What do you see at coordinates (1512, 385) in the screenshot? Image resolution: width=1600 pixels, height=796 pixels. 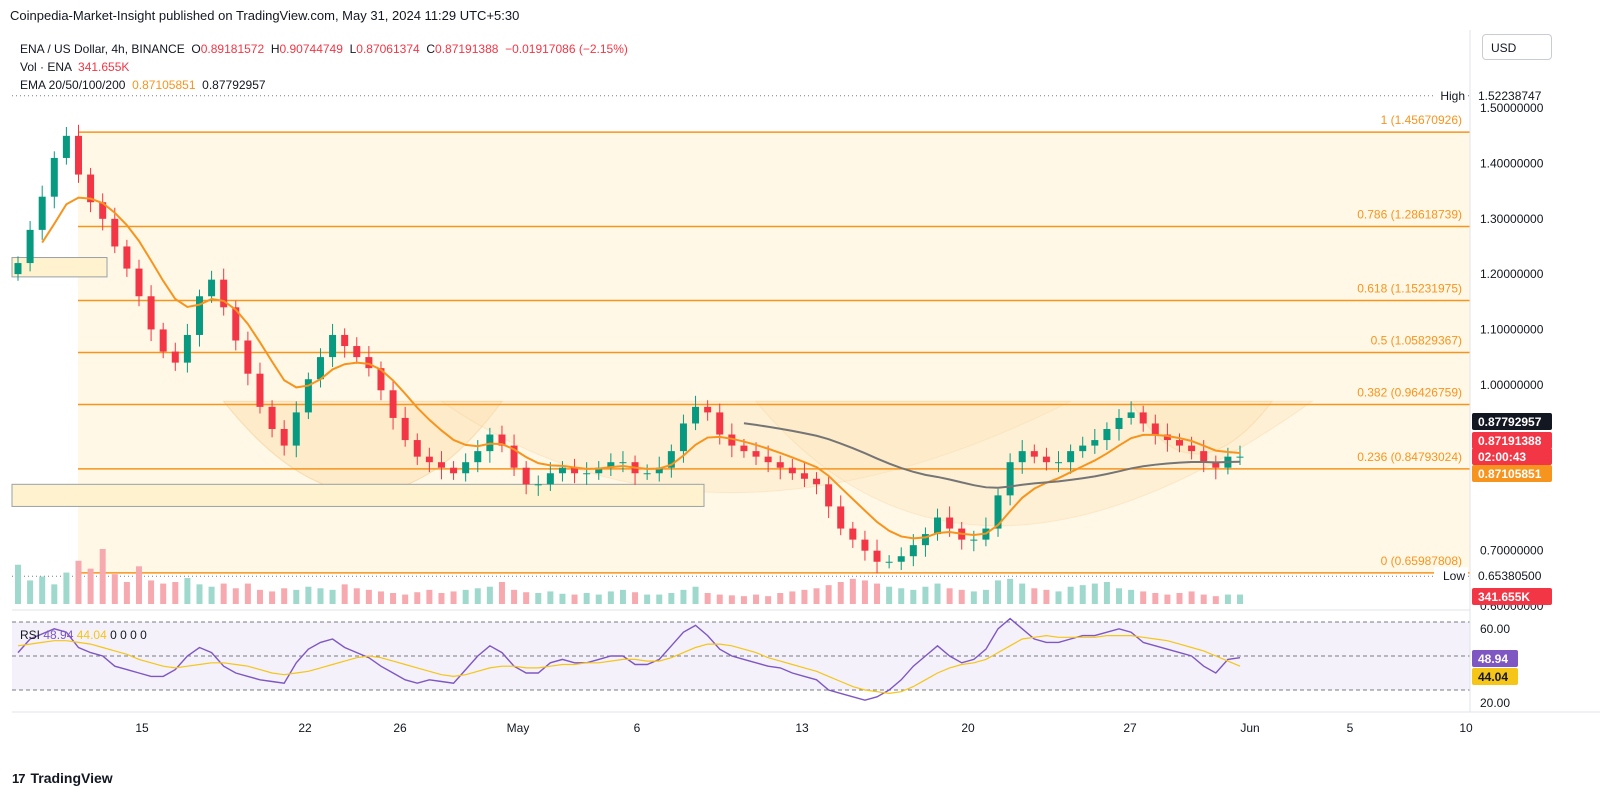 I see `price-tick-5: 1.00000000` at bounding box center [1512, 385].